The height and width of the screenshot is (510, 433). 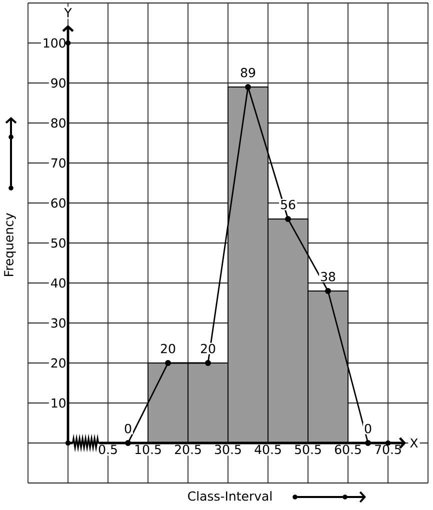 What do you see at coordinates (188, 449) in the screenshot?
I see `x-tick-label: 20.5` at bounding box center [188, 449].